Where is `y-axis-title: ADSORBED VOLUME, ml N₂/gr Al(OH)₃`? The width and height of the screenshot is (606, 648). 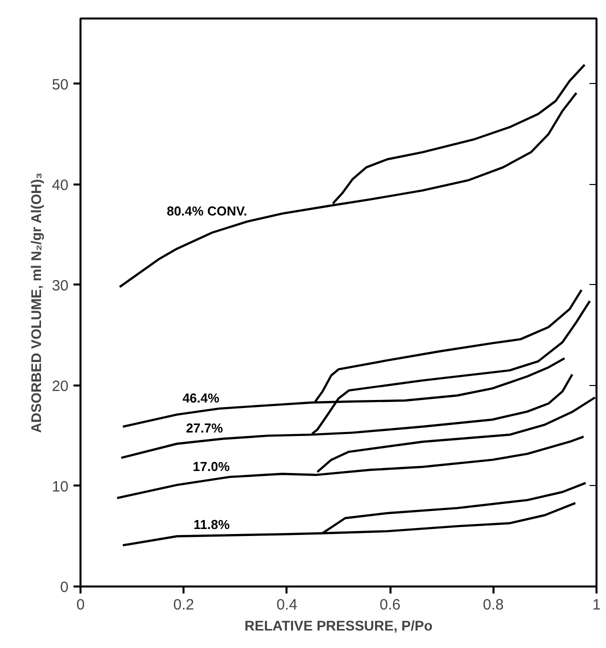 y-axis-title: ADSORBED VOLUME, ml N₂/gr Al(OH)₃ is located at coordinates (36, 302).